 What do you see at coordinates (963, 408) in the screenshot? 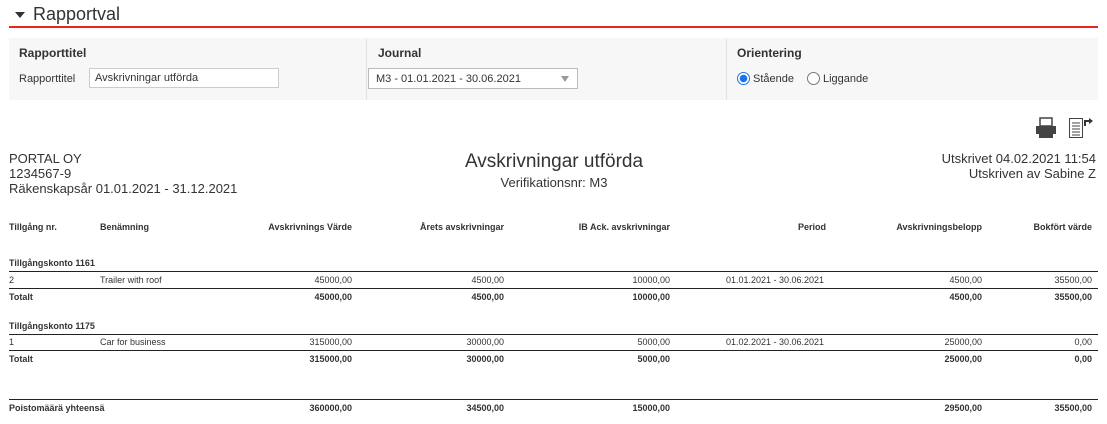
I see `grand-total-cell: 29500,00` at bounding box center [963, 408].